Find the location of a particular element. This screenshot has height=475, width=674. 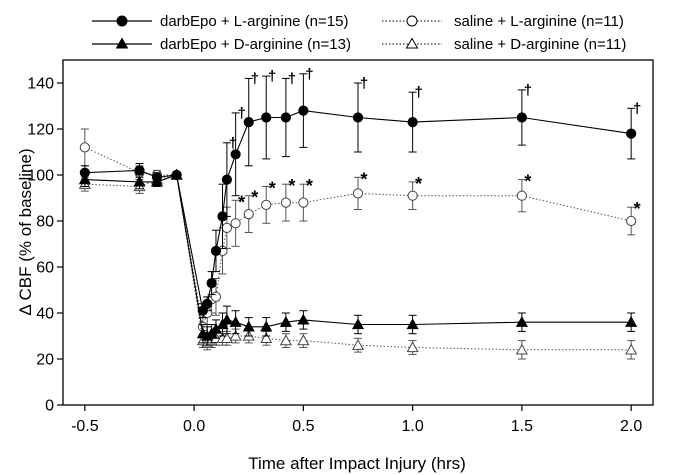

x-tick-label: 1.0 is located at coordinates (413, 426).